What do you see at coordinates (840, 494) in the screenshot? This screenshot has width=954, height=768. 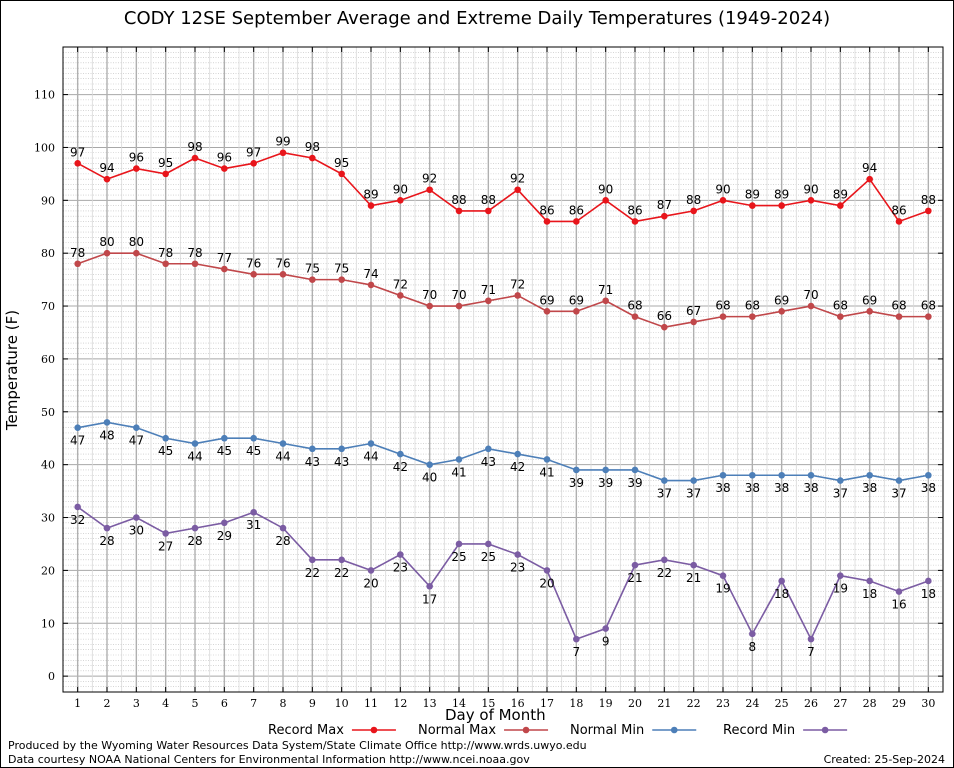 I see `data-label: 37` at bounding box center [840, 494].